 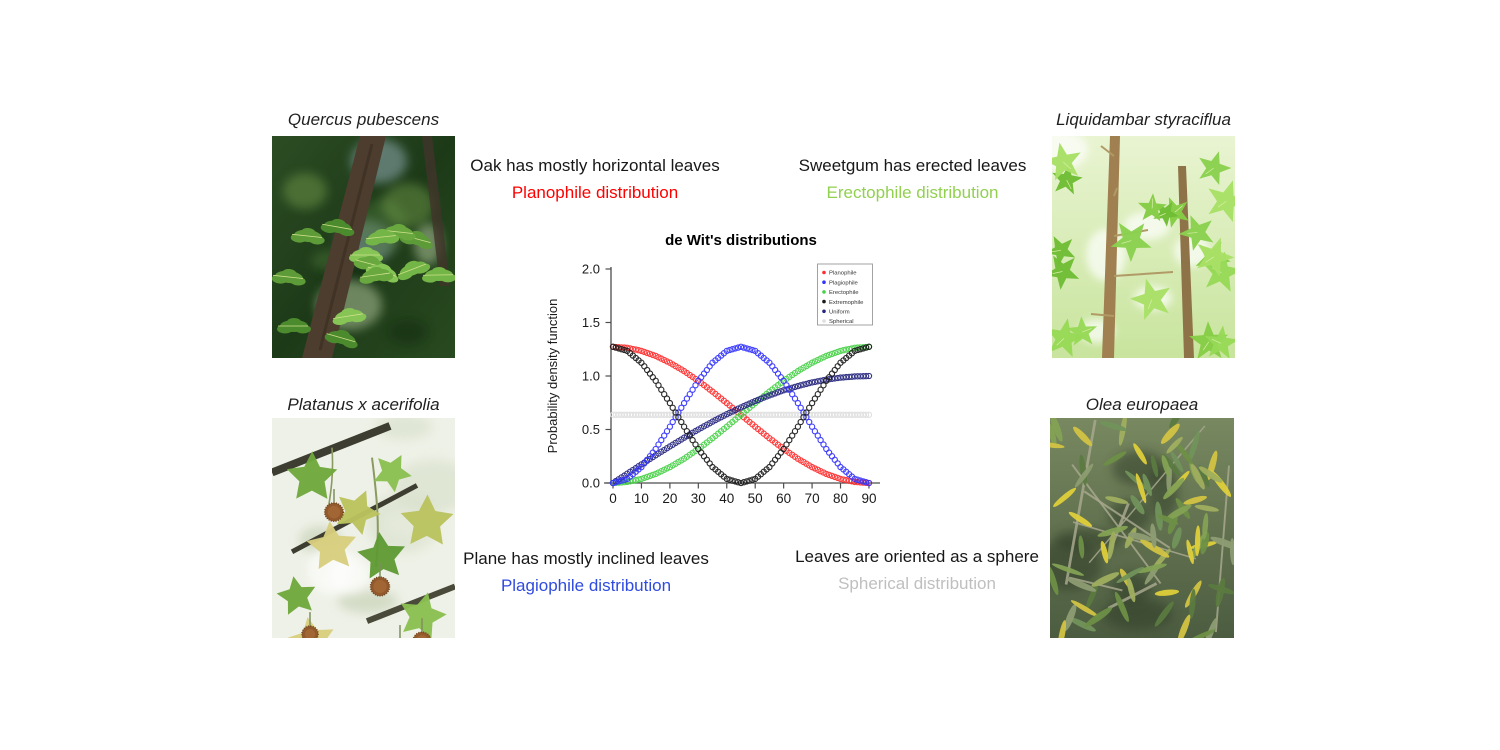 I want to click on svg-text: 90, so click(x=868, y=498).